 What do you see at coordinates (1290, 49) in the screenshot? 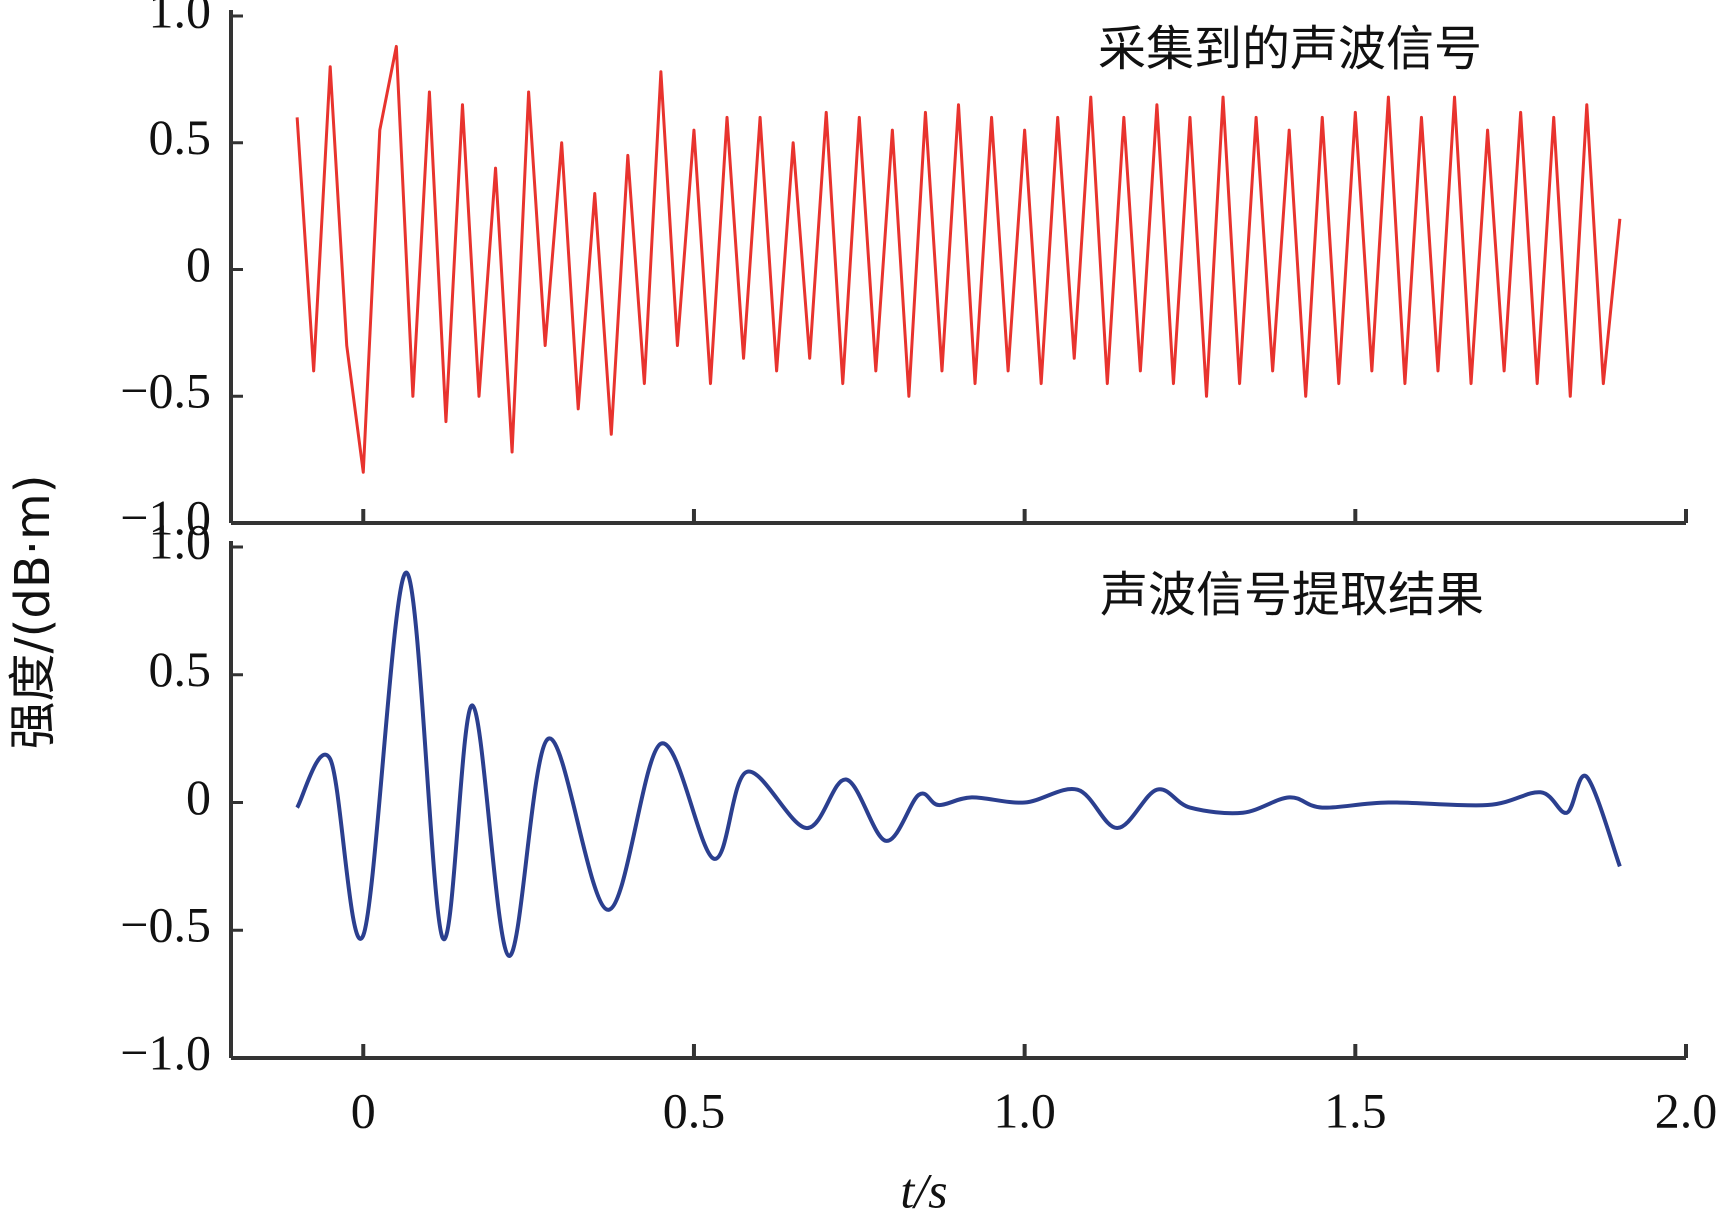
I see `chart-title: 采集到的声波信号` at bounding box center [1290, 49].